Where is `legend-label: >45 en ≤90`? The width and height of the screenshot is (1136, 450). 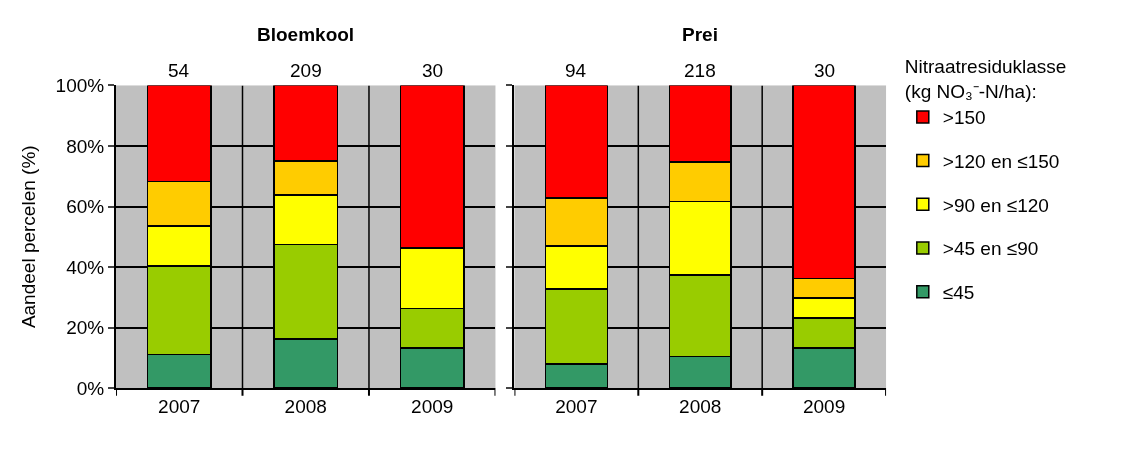
legend-label: >45 en ≤90 is located at coordinates (990, 249).